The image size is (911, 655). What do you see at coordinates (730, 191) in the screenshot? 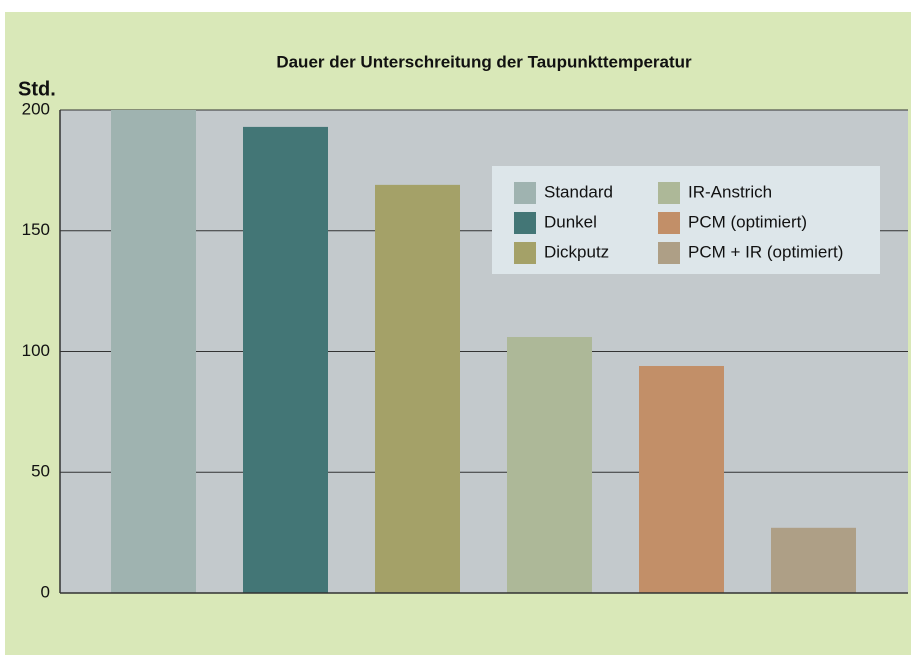
I see `legend-label: IR-Anstrich` at bounding box center [730, 191].